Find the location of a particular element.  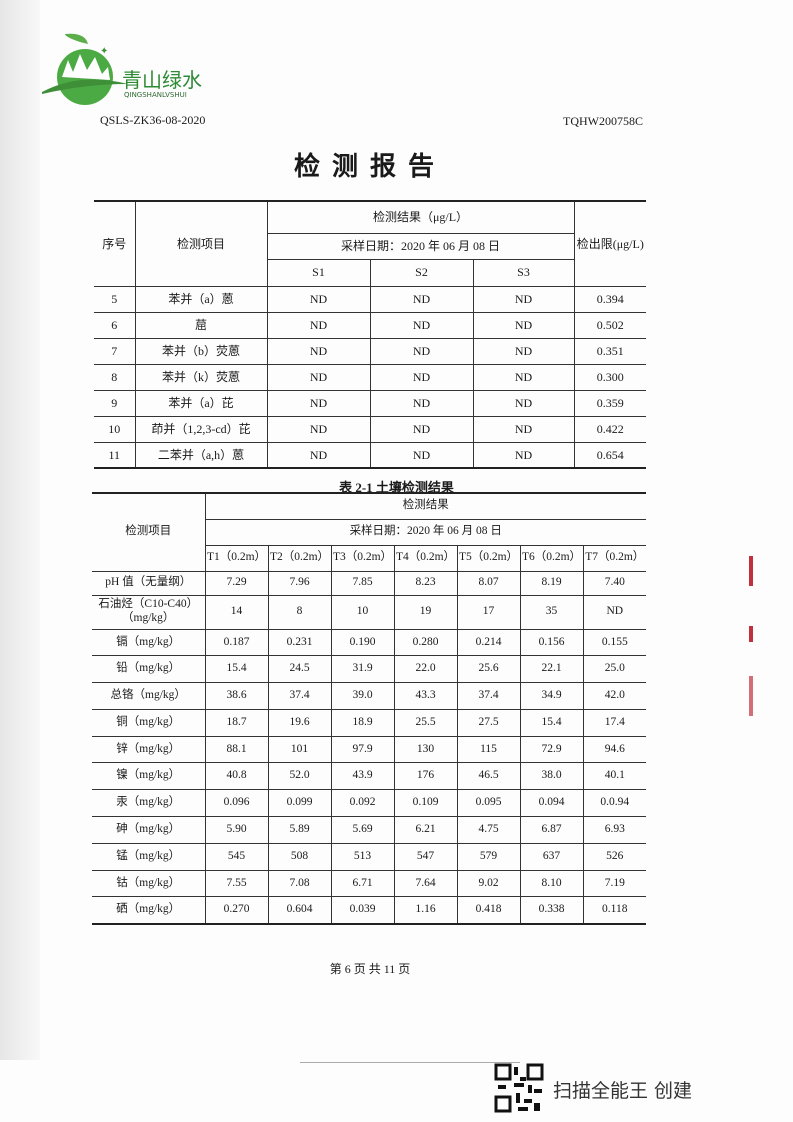

result-cell: 38.0 is located at coordinates (551, 776).